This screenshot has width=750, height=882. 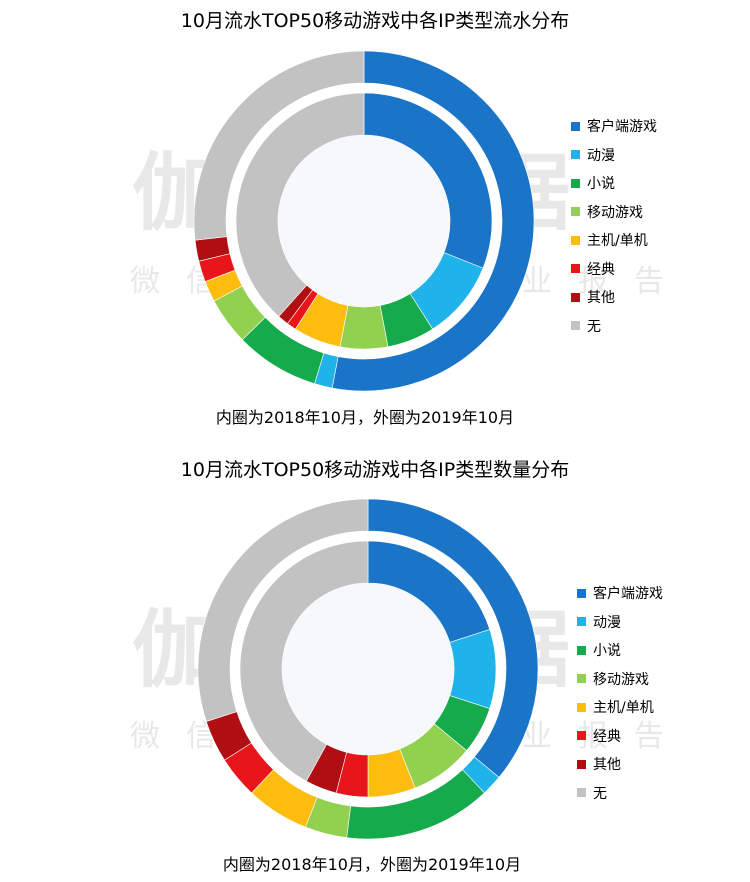 I want to click on chart-title: 10月流水TOP50移动游戏中各IP类型流水分布, so click(x=375, y=21).